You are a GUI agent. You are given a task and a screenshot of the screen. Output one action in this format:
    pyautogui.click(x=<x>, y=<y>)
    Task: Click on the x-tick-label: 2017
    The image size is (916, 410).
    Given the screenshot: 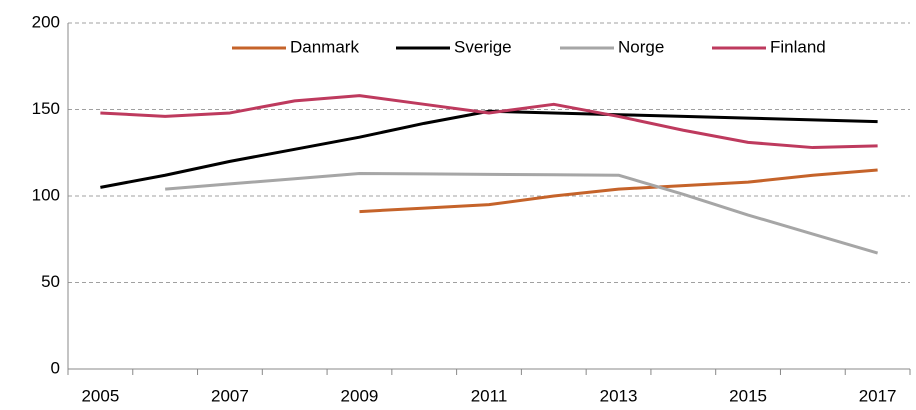 What is the action you would take?
    pyautogui.click(x=878, y=395)
    